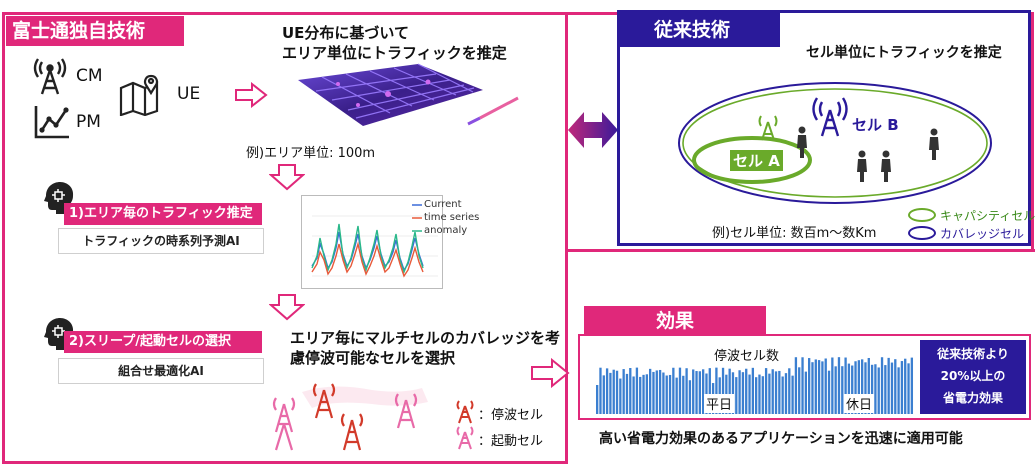  I want to click on legend-capacity-cell: キャパシティセル, so click(987, 216).